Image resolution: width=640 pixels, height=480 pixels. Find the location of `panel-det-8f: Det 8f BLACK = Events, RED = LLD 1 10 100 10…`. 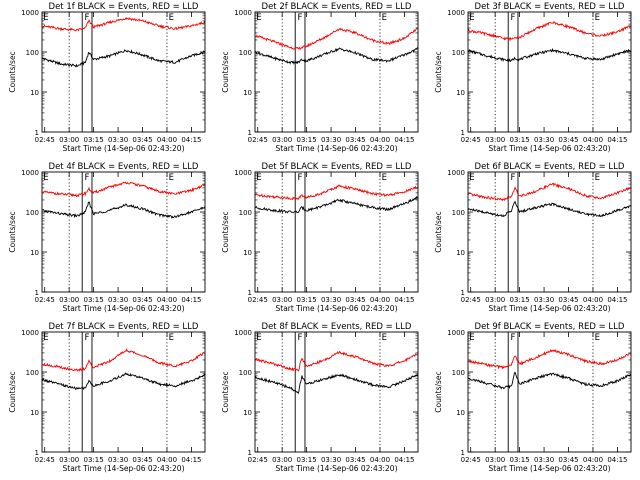

panel-det-8f: Det 8f BLACK = Events, RED = LLD 1 10 100 10… is located at coordinates (320, 397).